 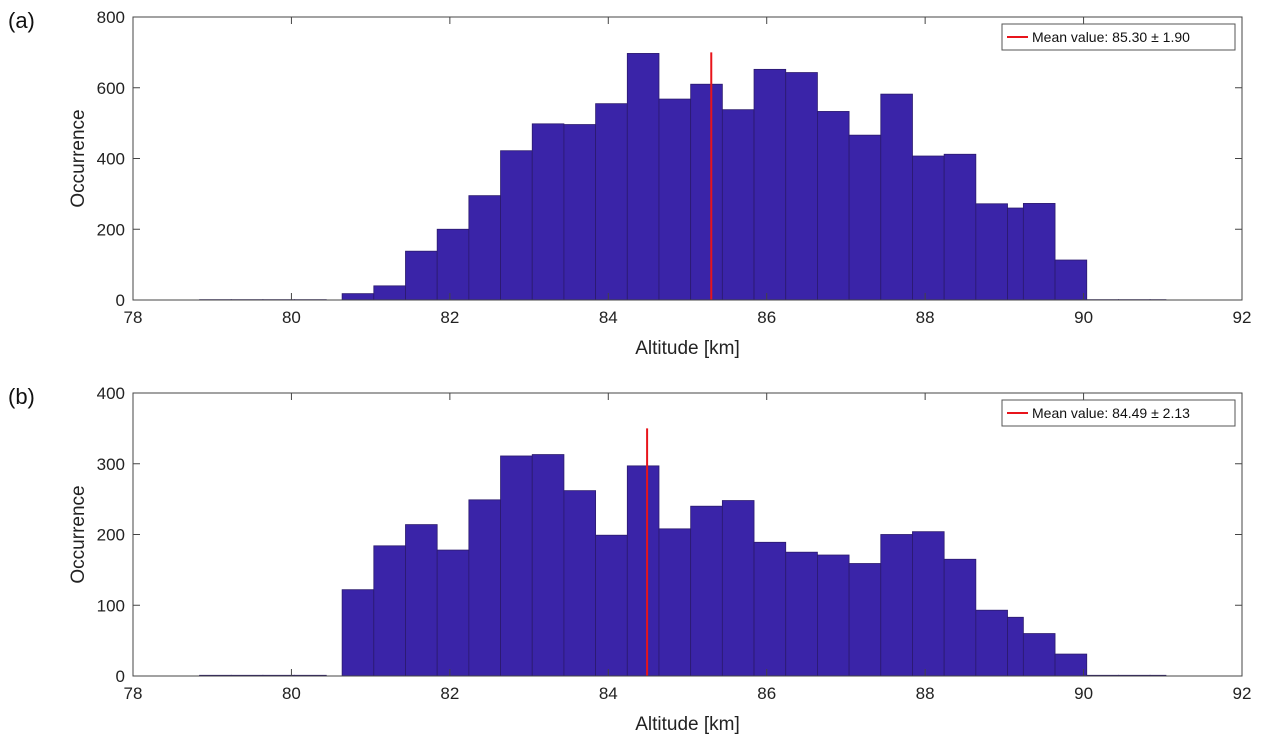 What do you see at coordinates (1111, 37) in the screenshot?
I see `legend-label: Mean value: 85.30 ± 1.90` at bounding box center [1111, 37].